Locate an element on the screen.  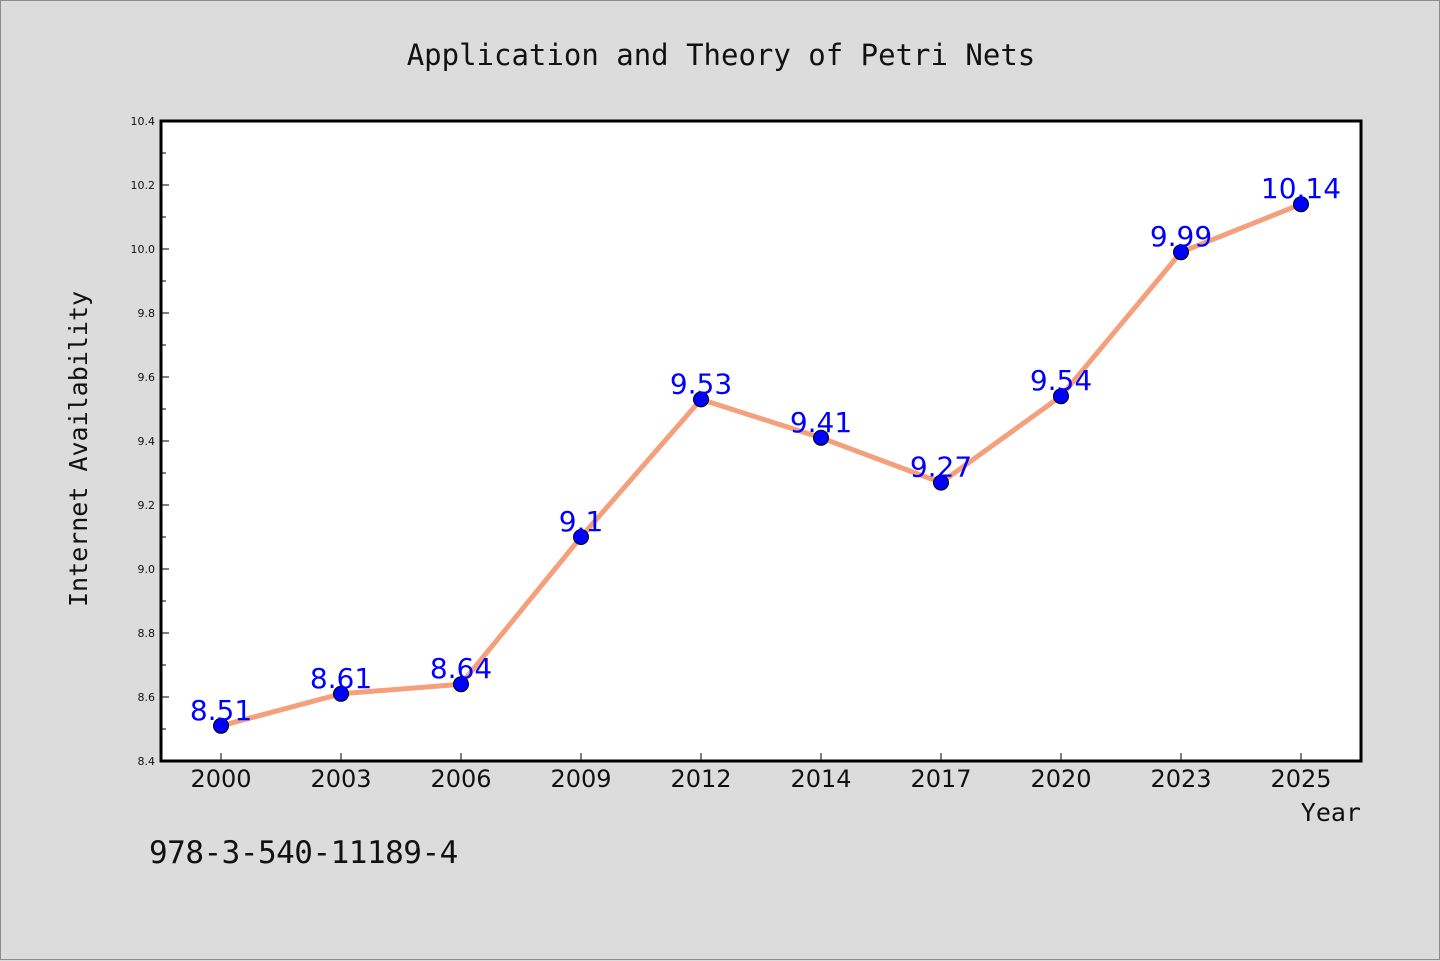
x-tick-label: 2017 is located at coordinates (940, 779).